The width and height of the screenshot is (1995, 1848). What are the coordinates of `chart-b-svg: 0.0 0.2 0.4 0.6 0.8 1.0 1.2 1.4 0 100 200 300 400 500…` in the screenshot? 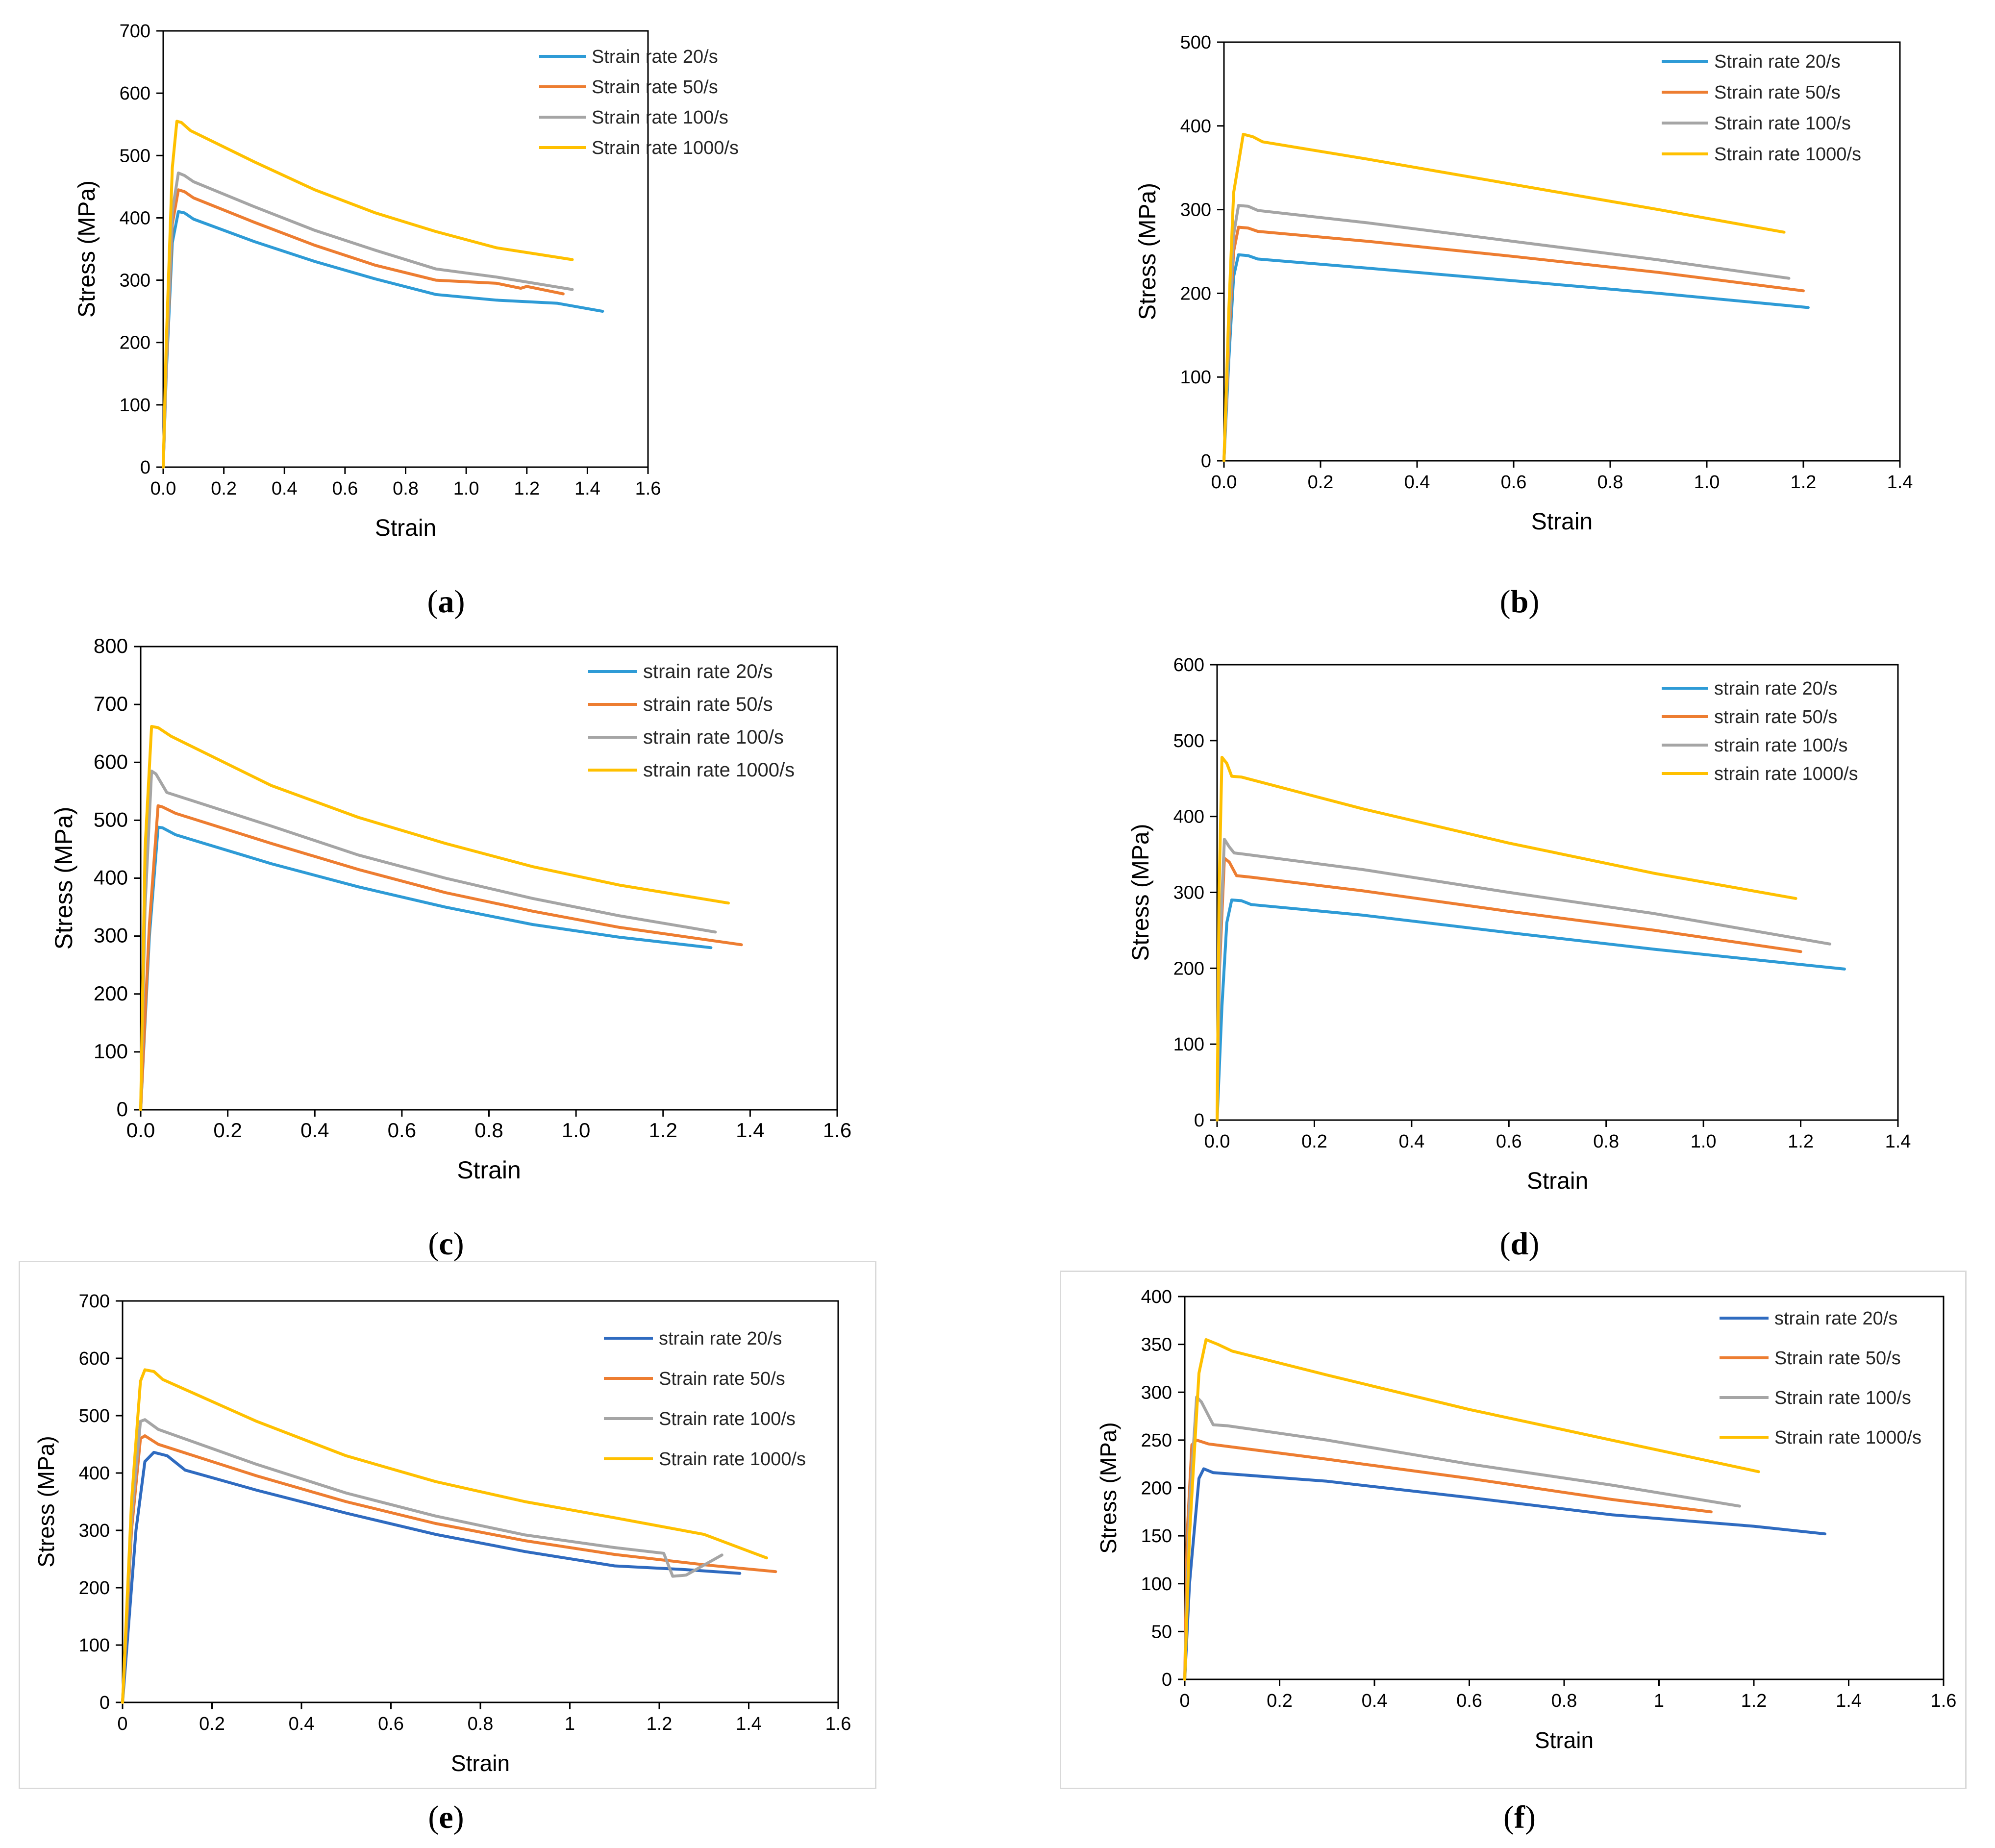 It's located at (1524, 283).